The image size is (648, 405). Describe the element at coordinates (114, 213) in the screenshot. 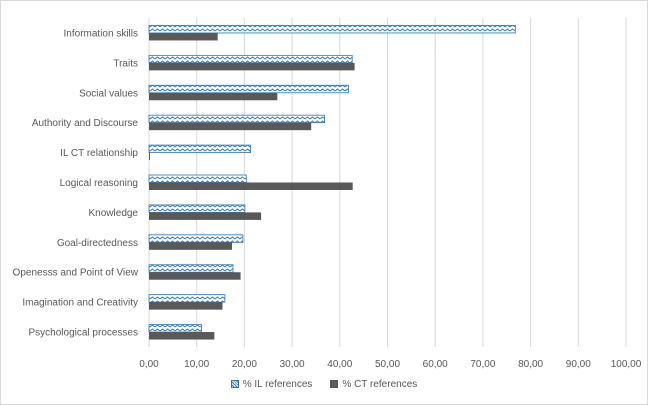

I see `category-label: Knowledge` at that location.